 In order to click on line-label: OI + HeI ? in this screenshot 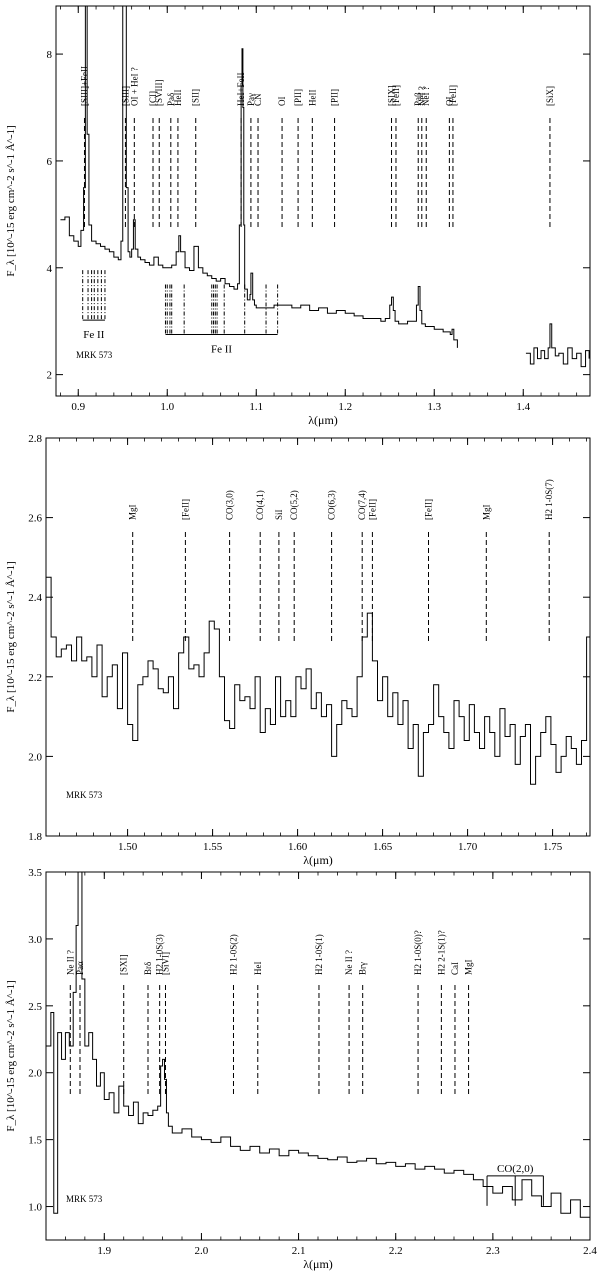, I will do `click(134, 86)`.